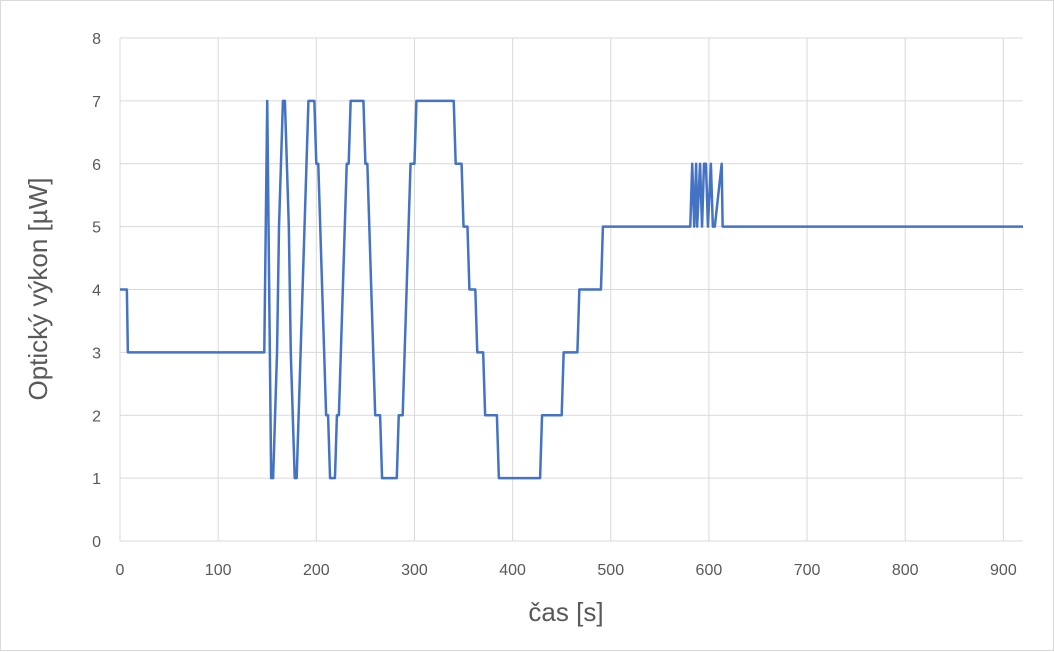  What do you see at coordinates (610, 570) in the screenshot?
I see `x-tick-label: 500` at bounding box center [610, 570].